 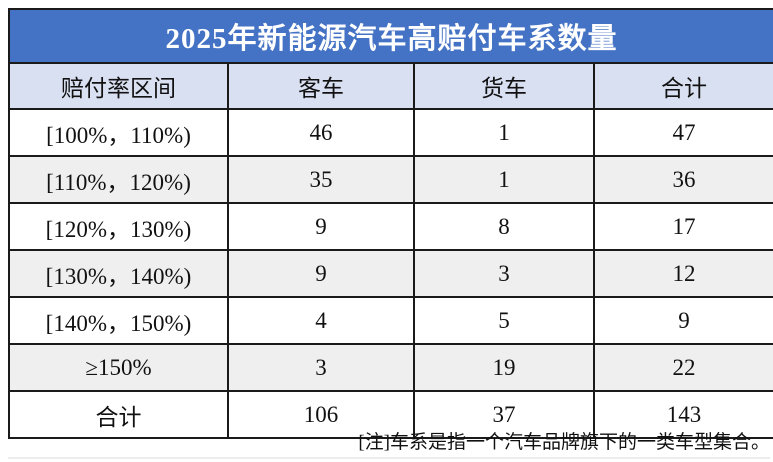 I want to click on table-row: [120%，130%) 9 8 17, so click(x=390, y=226).